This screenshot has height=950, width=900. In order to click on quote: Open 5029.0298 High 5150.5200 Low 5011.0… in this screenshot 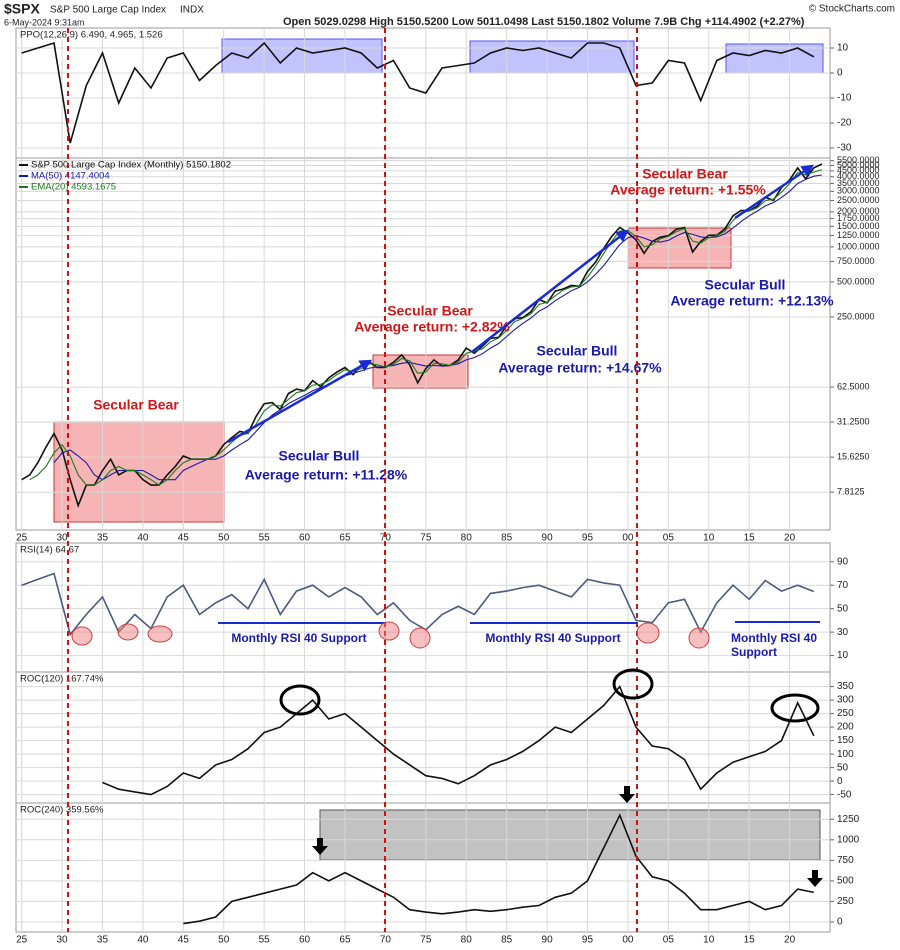, I will do `click(544, 22)`.